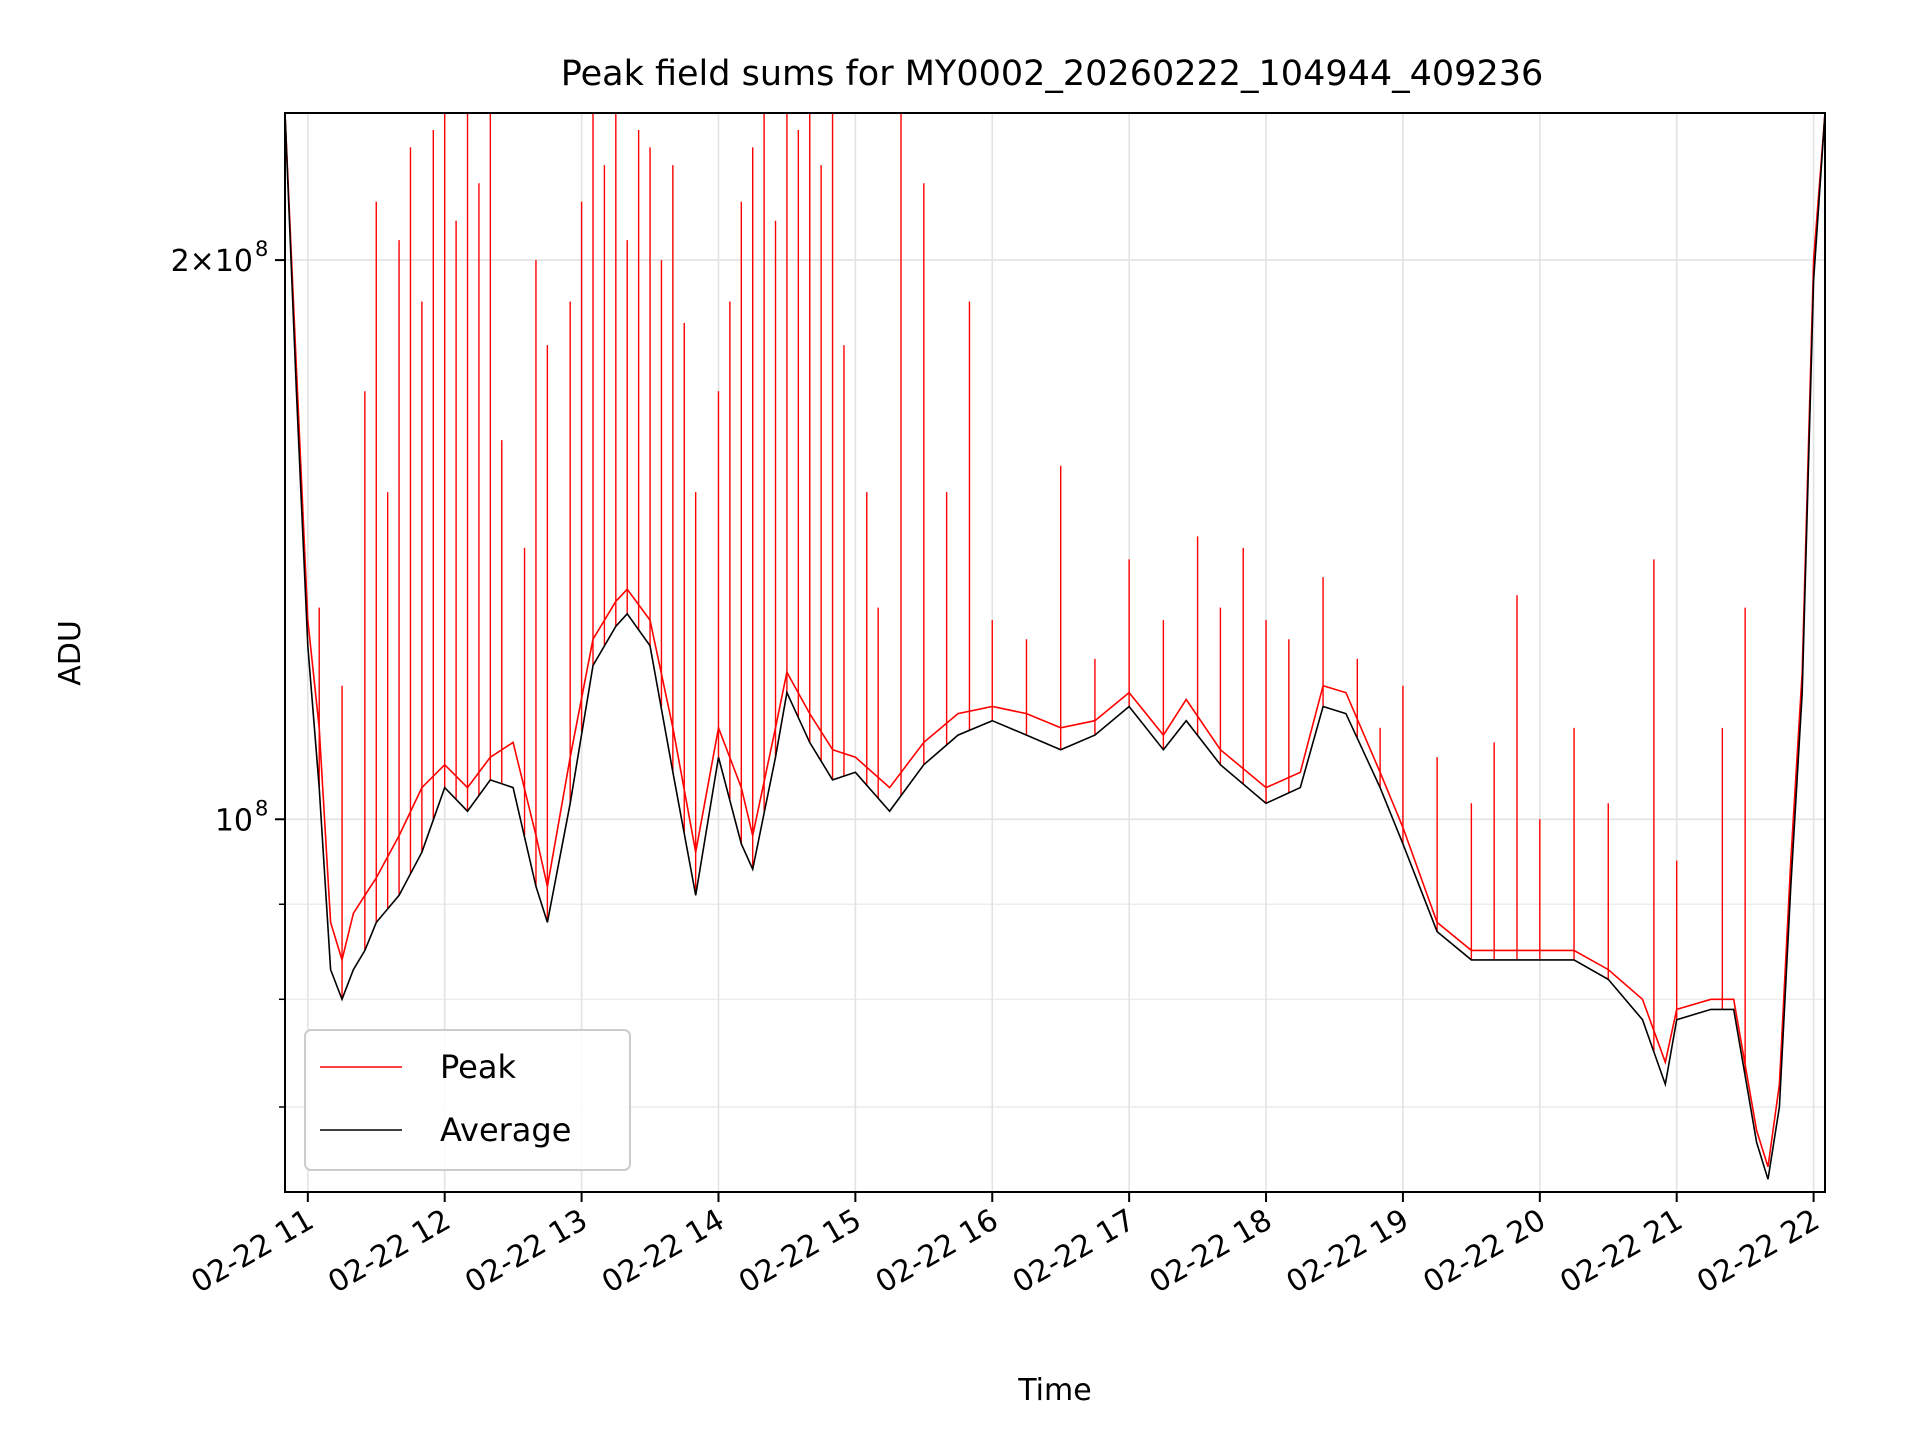  What do you see at coordinates (234, 820) in the screenshot?
I see `y-tick-label: 10` at bounding box center [234, 820].